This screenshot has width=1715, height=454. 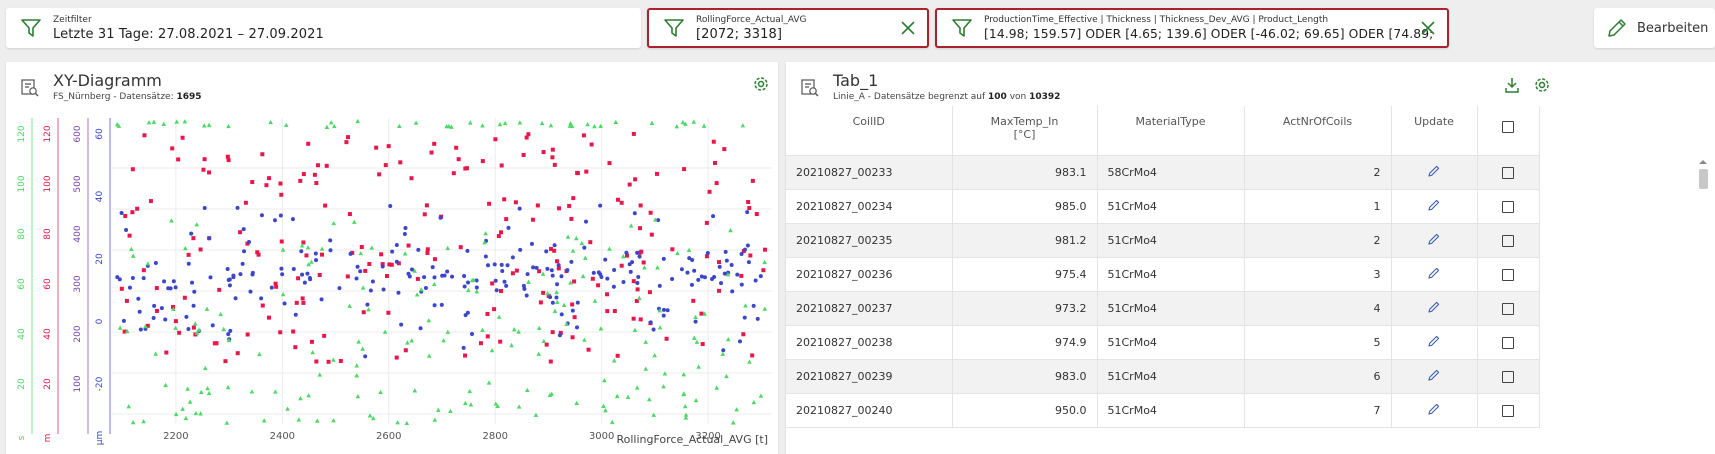 I want to click on edit-button: Bearbeiten, so click(x=1654, y=28).